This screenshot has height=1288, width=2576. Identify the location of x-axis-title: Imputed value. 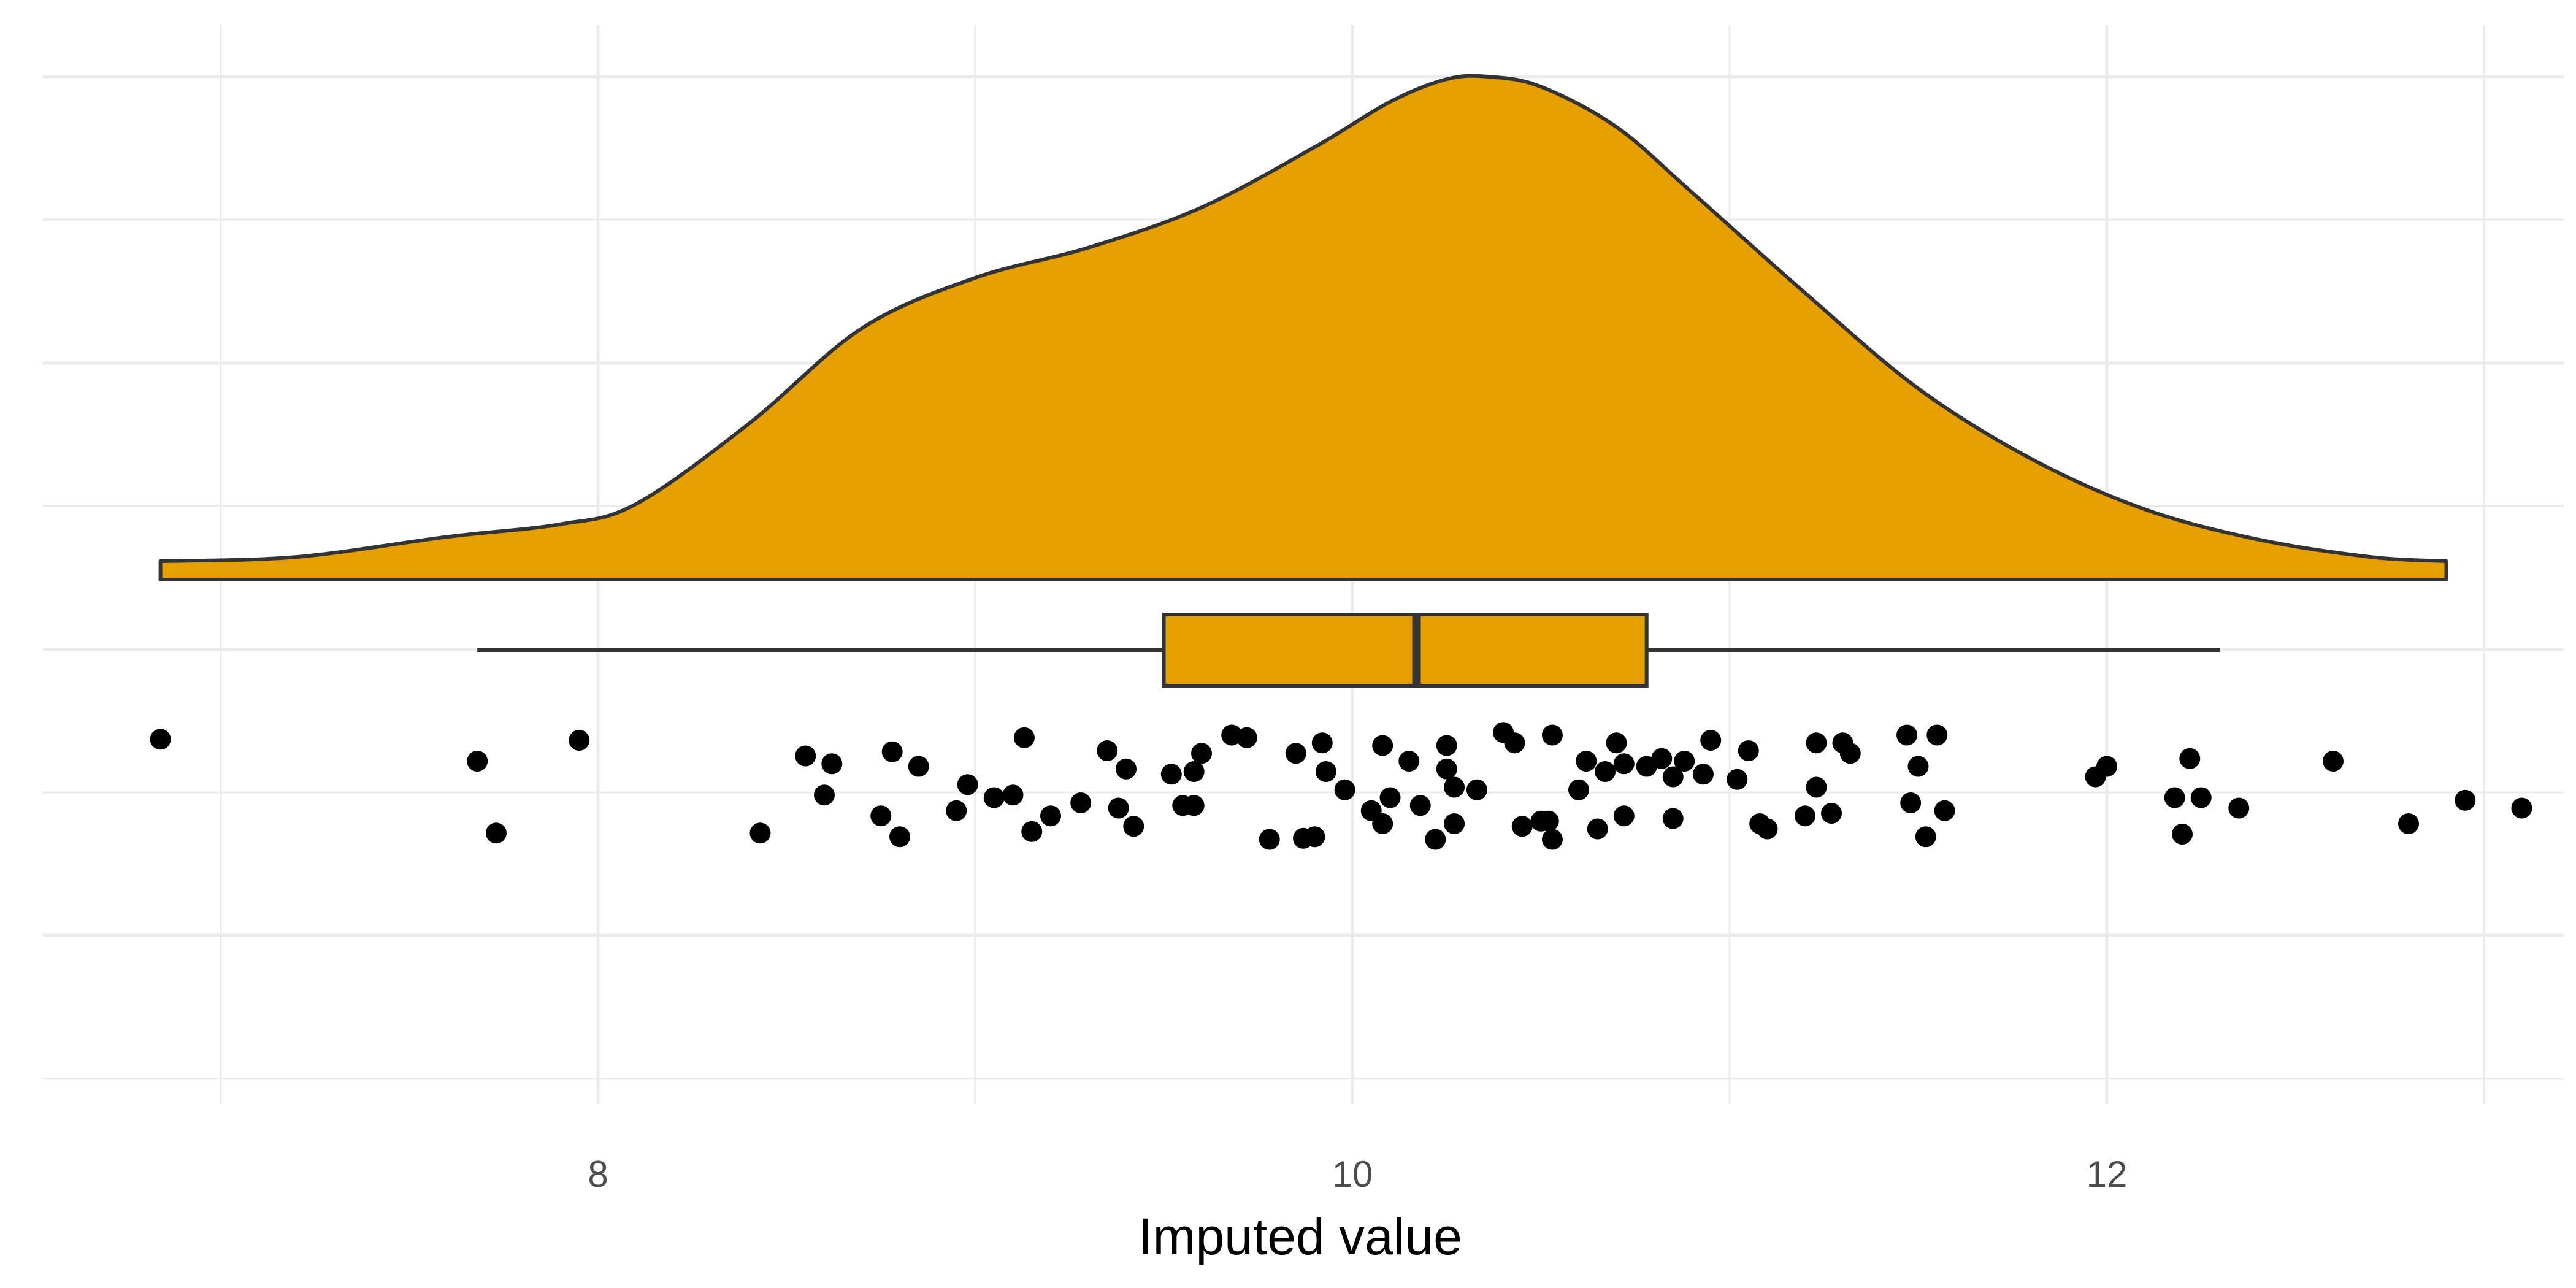
(1300, 1236).